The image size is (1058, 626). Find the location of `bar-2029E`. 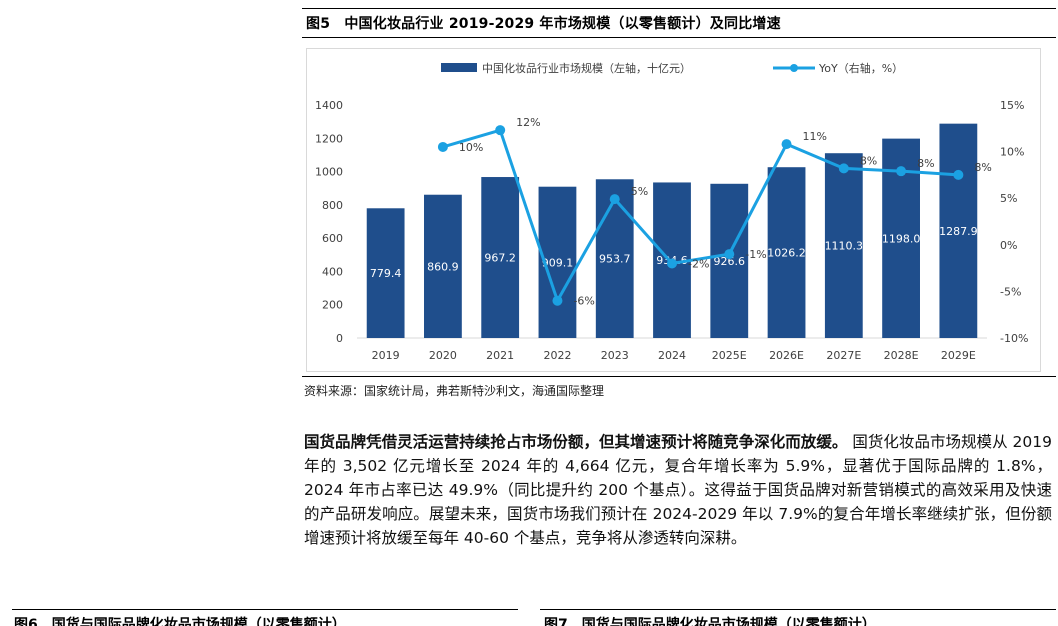

bar-2029E is located at coordinates (958, 230).